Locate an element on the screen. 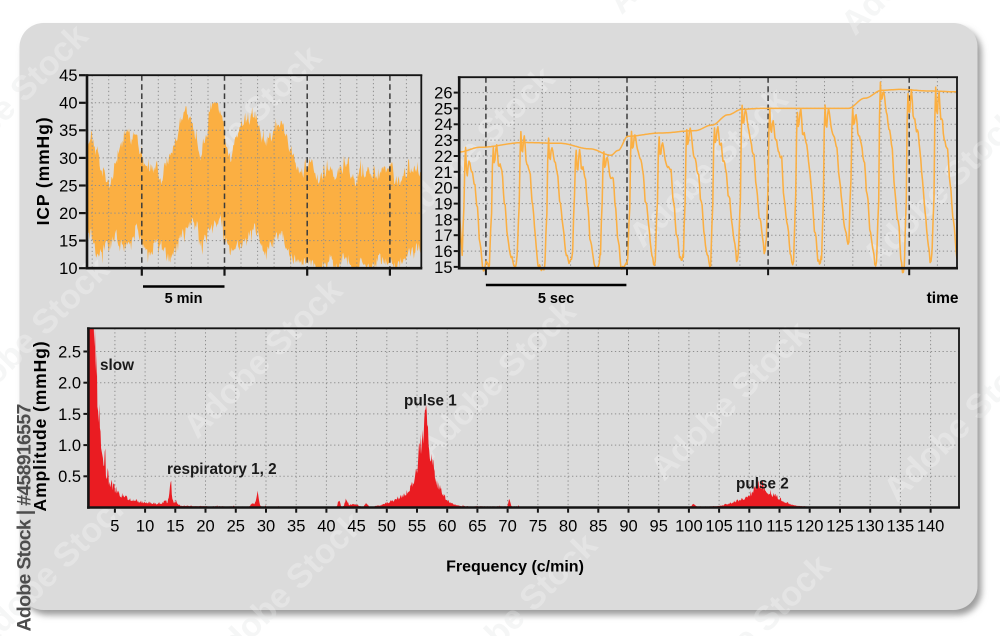 The image size is (1000, 641). svg-text: 5 is located at coordinates (114, 527).